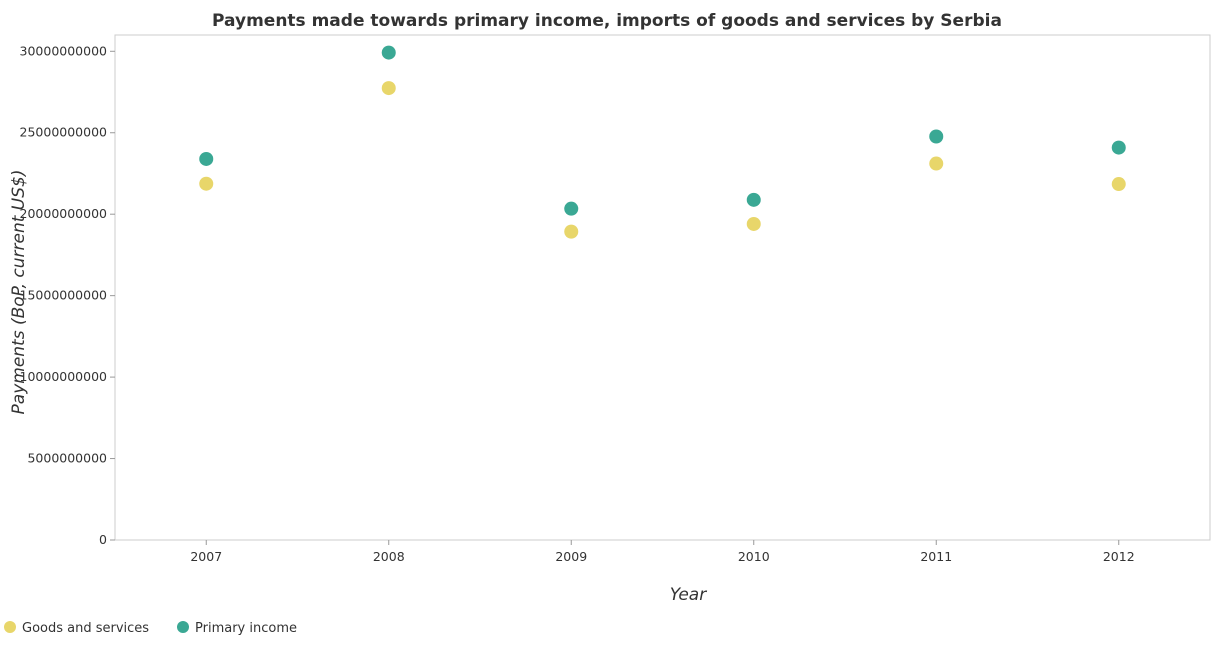 Image resolution: width=1214 pixels, height=650 pixels. Describe the element at coordinates (1119, 556) in the screenshot. I see `x-tick-label: 2012` at that location.